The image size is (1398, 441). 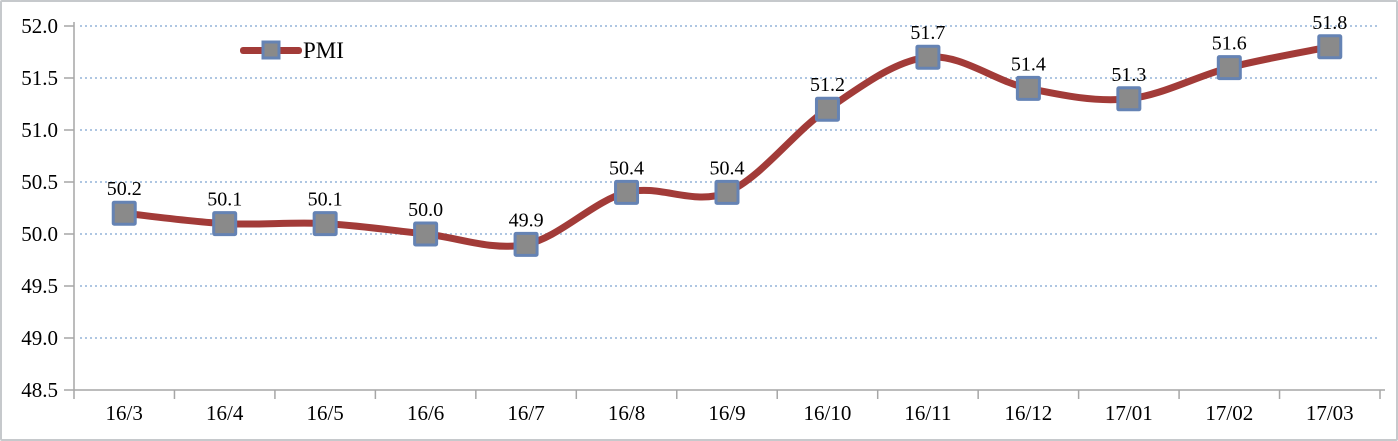 I want to click on legend-line-swatch, so click(x=271, y=50).